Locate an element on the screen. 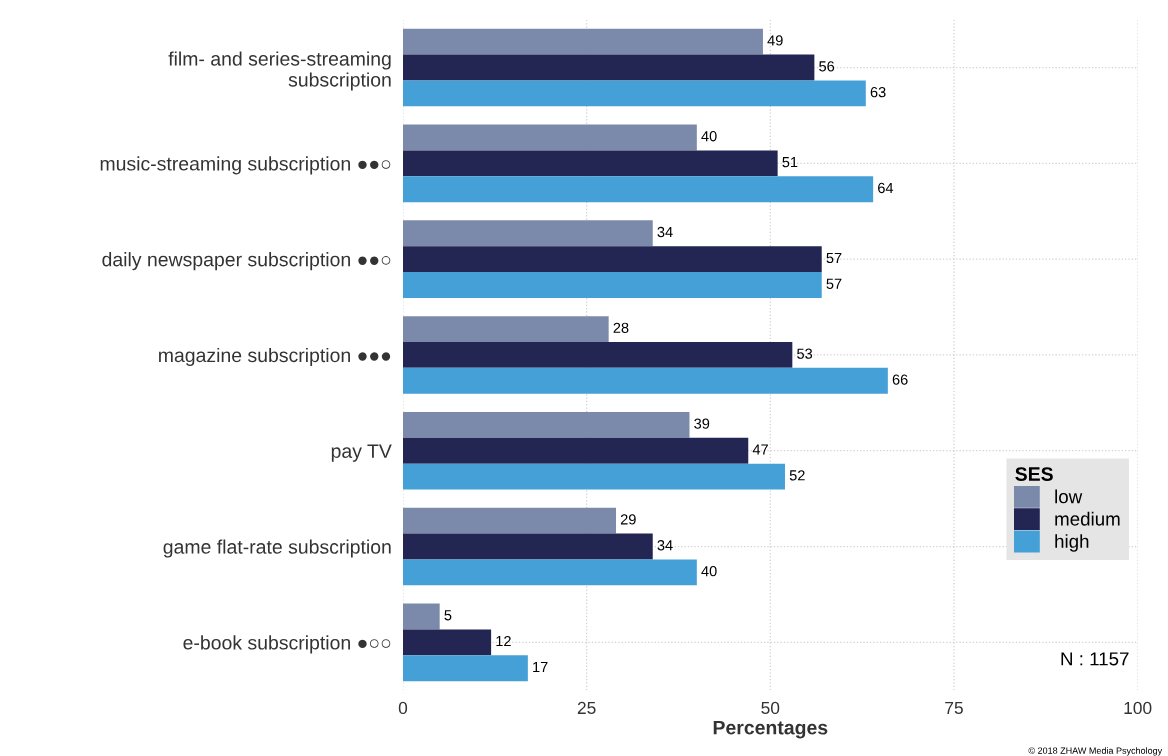 The height and width of the screenshot is (756, 1168). legend-label: low is located at coordinates (1069, 496).